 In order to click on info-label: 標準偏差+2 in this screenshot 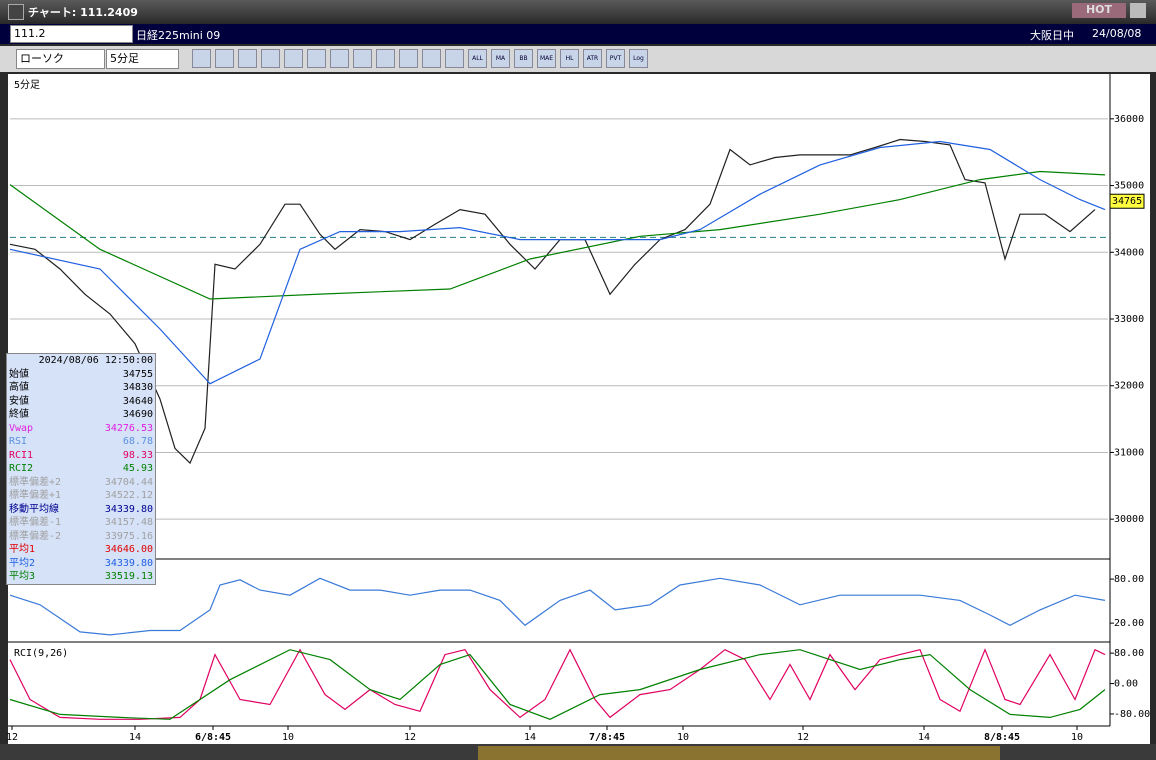, I will do `click(35, 482)`.